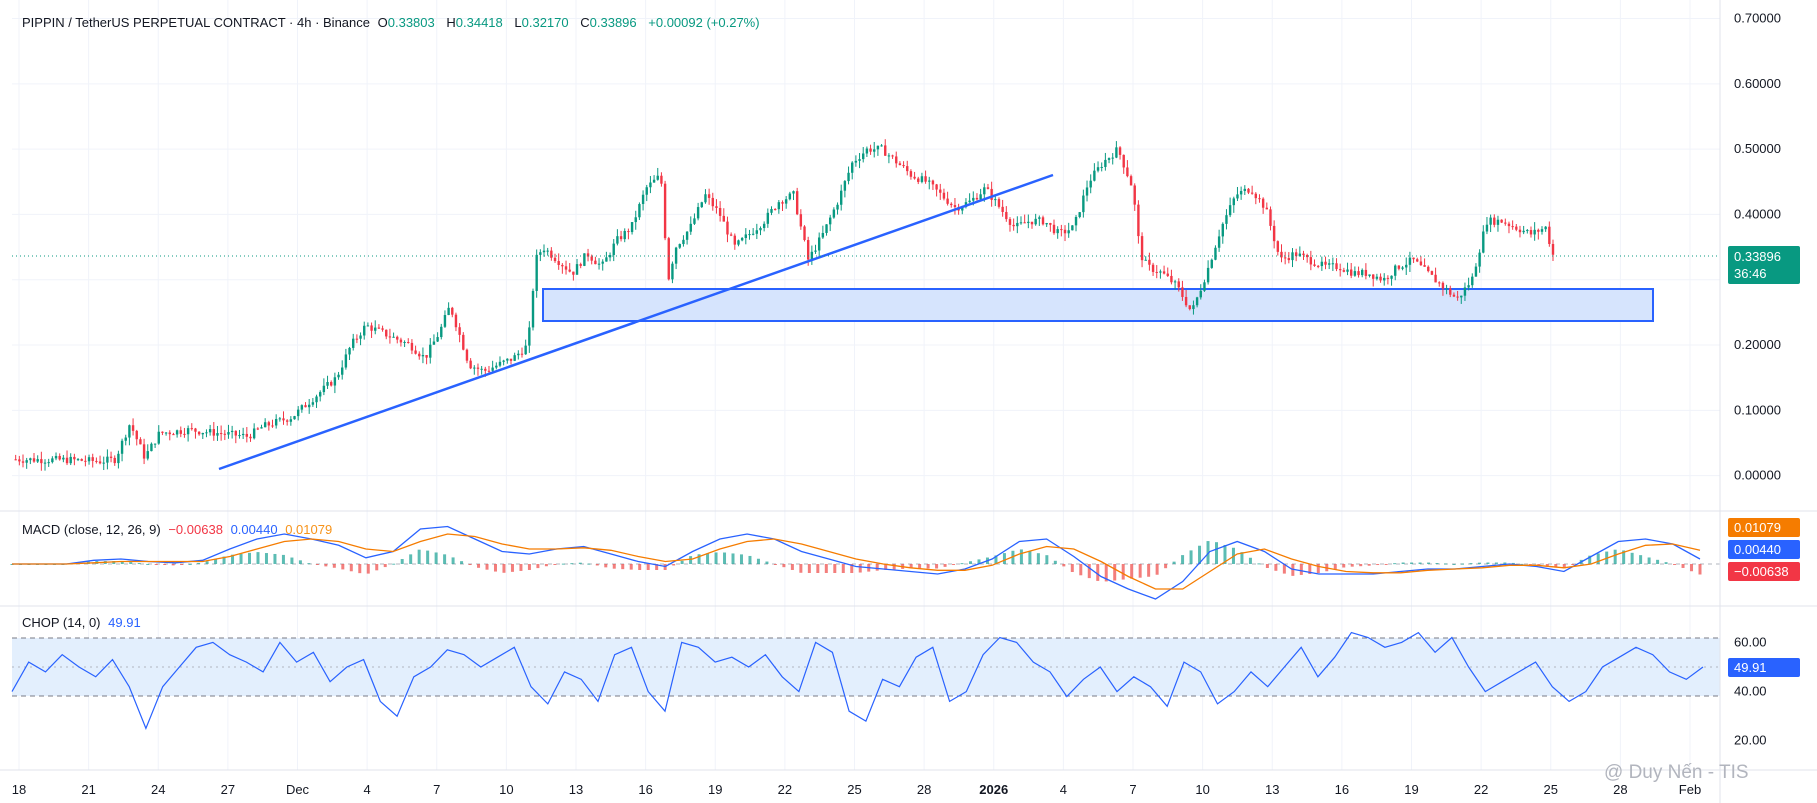  Describe the element at coordinates (1676, 772) in the screenshot. I see `watermark: @ Duy Nến - TIS` at that location.